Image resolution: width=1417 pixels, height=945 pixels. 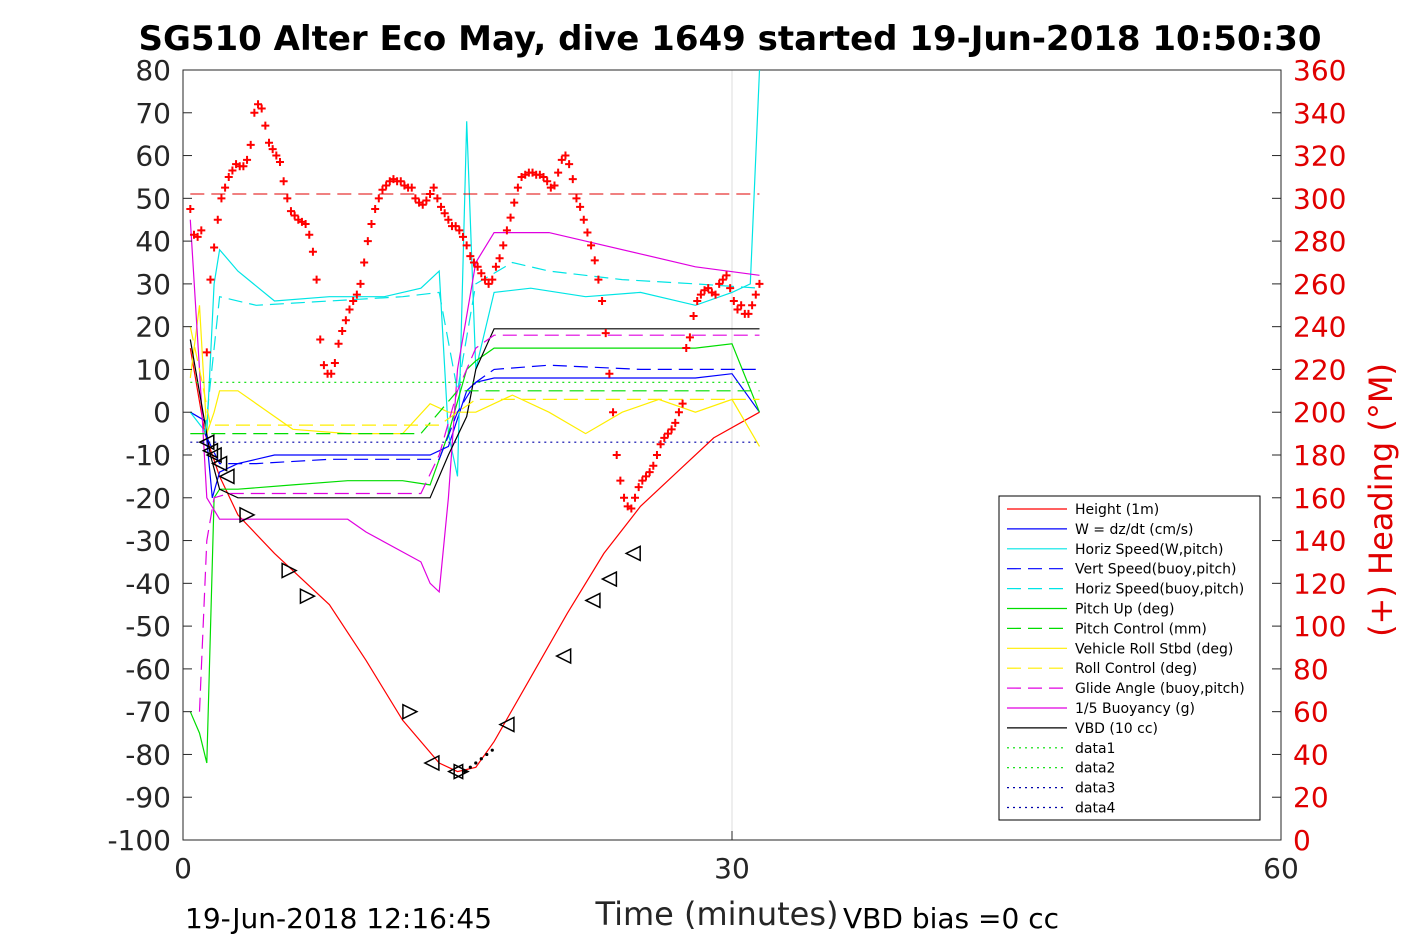 What do you see at coordinates (148, 754) in the screenshot?
I see `y-tick-left-label: -80` at bounding box center [148, 754].